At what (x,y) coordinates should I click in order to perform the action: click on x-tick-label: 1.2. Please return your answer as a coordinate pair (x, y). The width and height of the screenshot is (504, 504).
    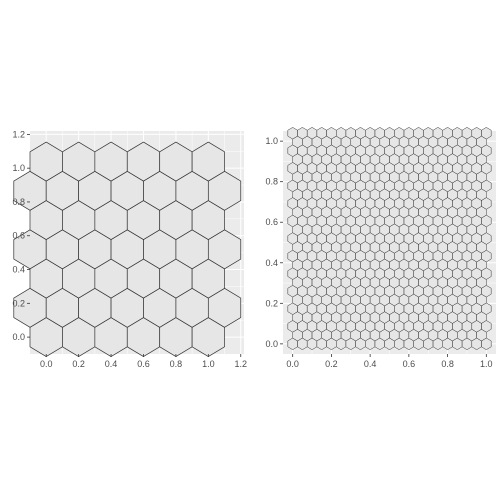
    Looking at the image, I should click on (240, 364).